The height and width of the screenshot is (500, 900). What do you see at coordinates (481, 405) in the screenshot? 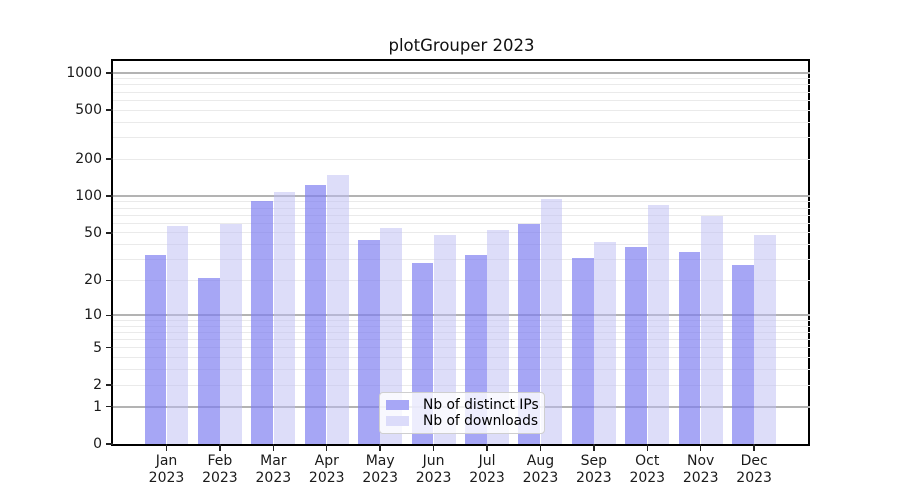
I see `legend-label-distinct-ips: Nb of distinct IPs` at bounding box center [481, 405].